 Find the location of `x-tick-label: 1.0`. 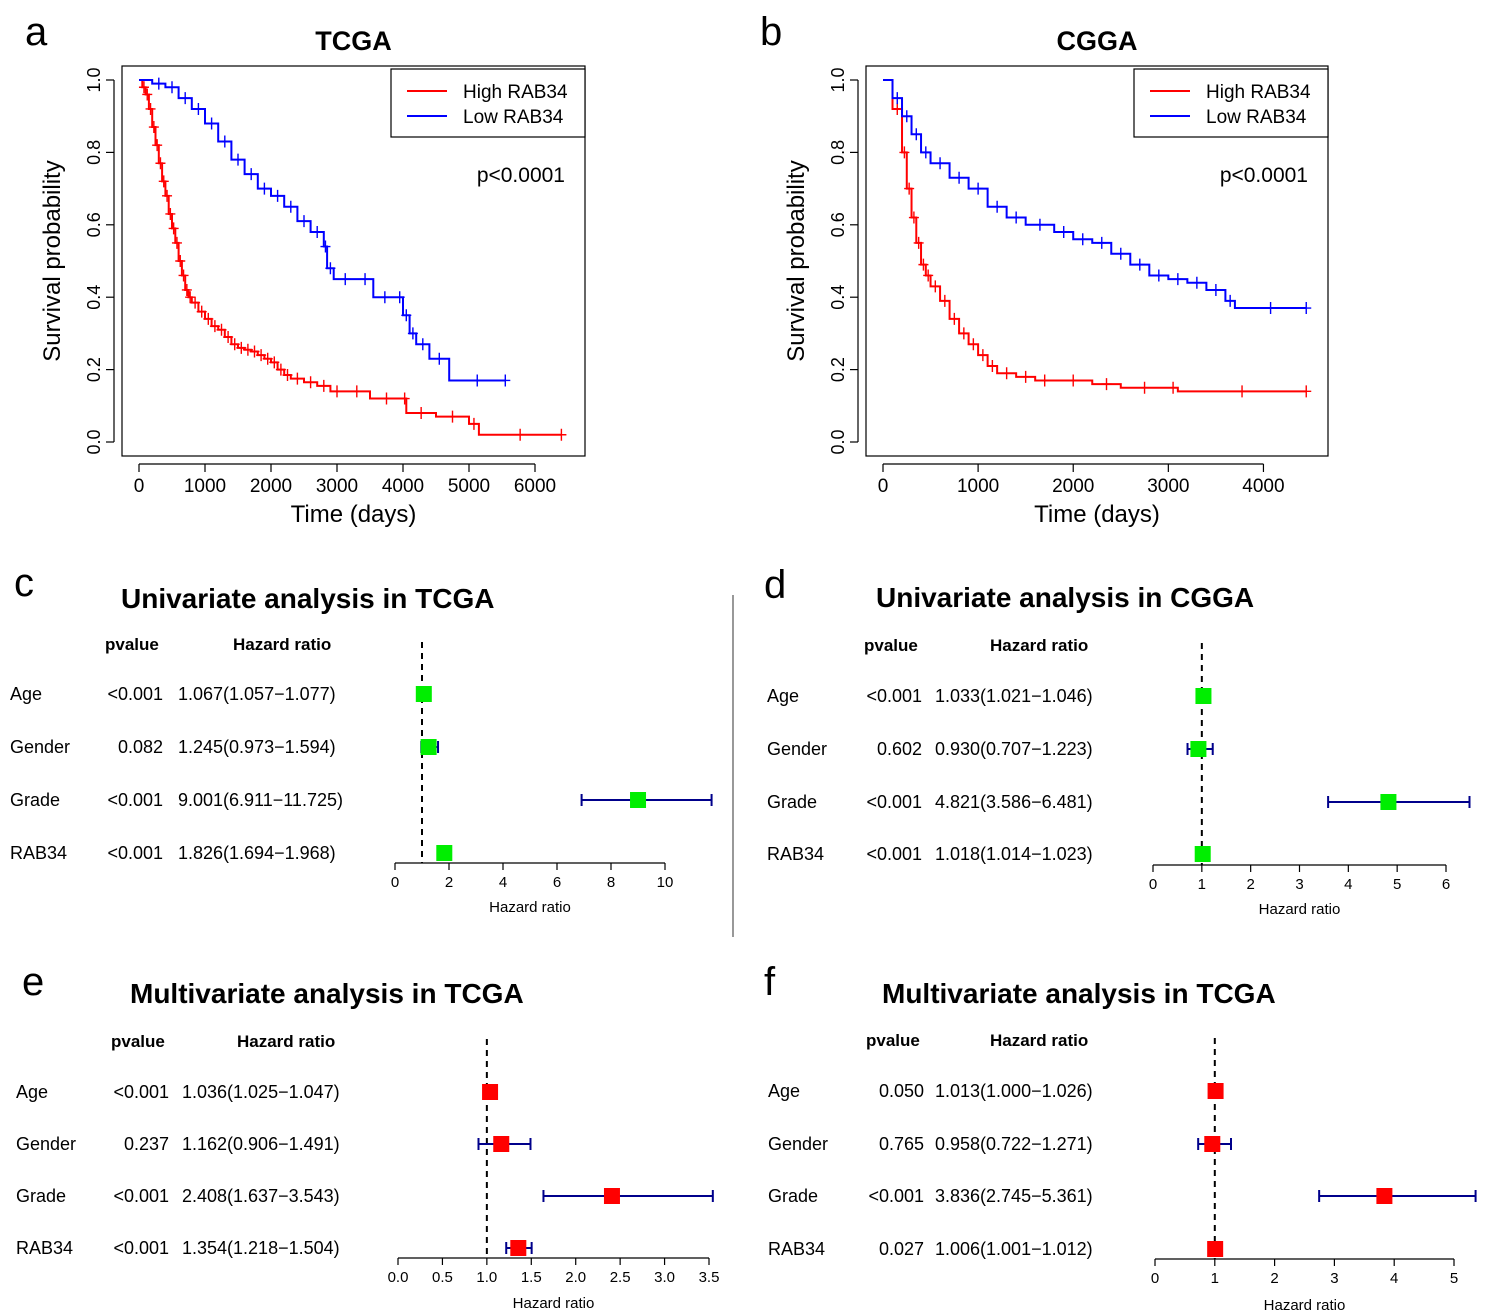

x-tick-label: 1.0 is located at coordinates (486, 1277).